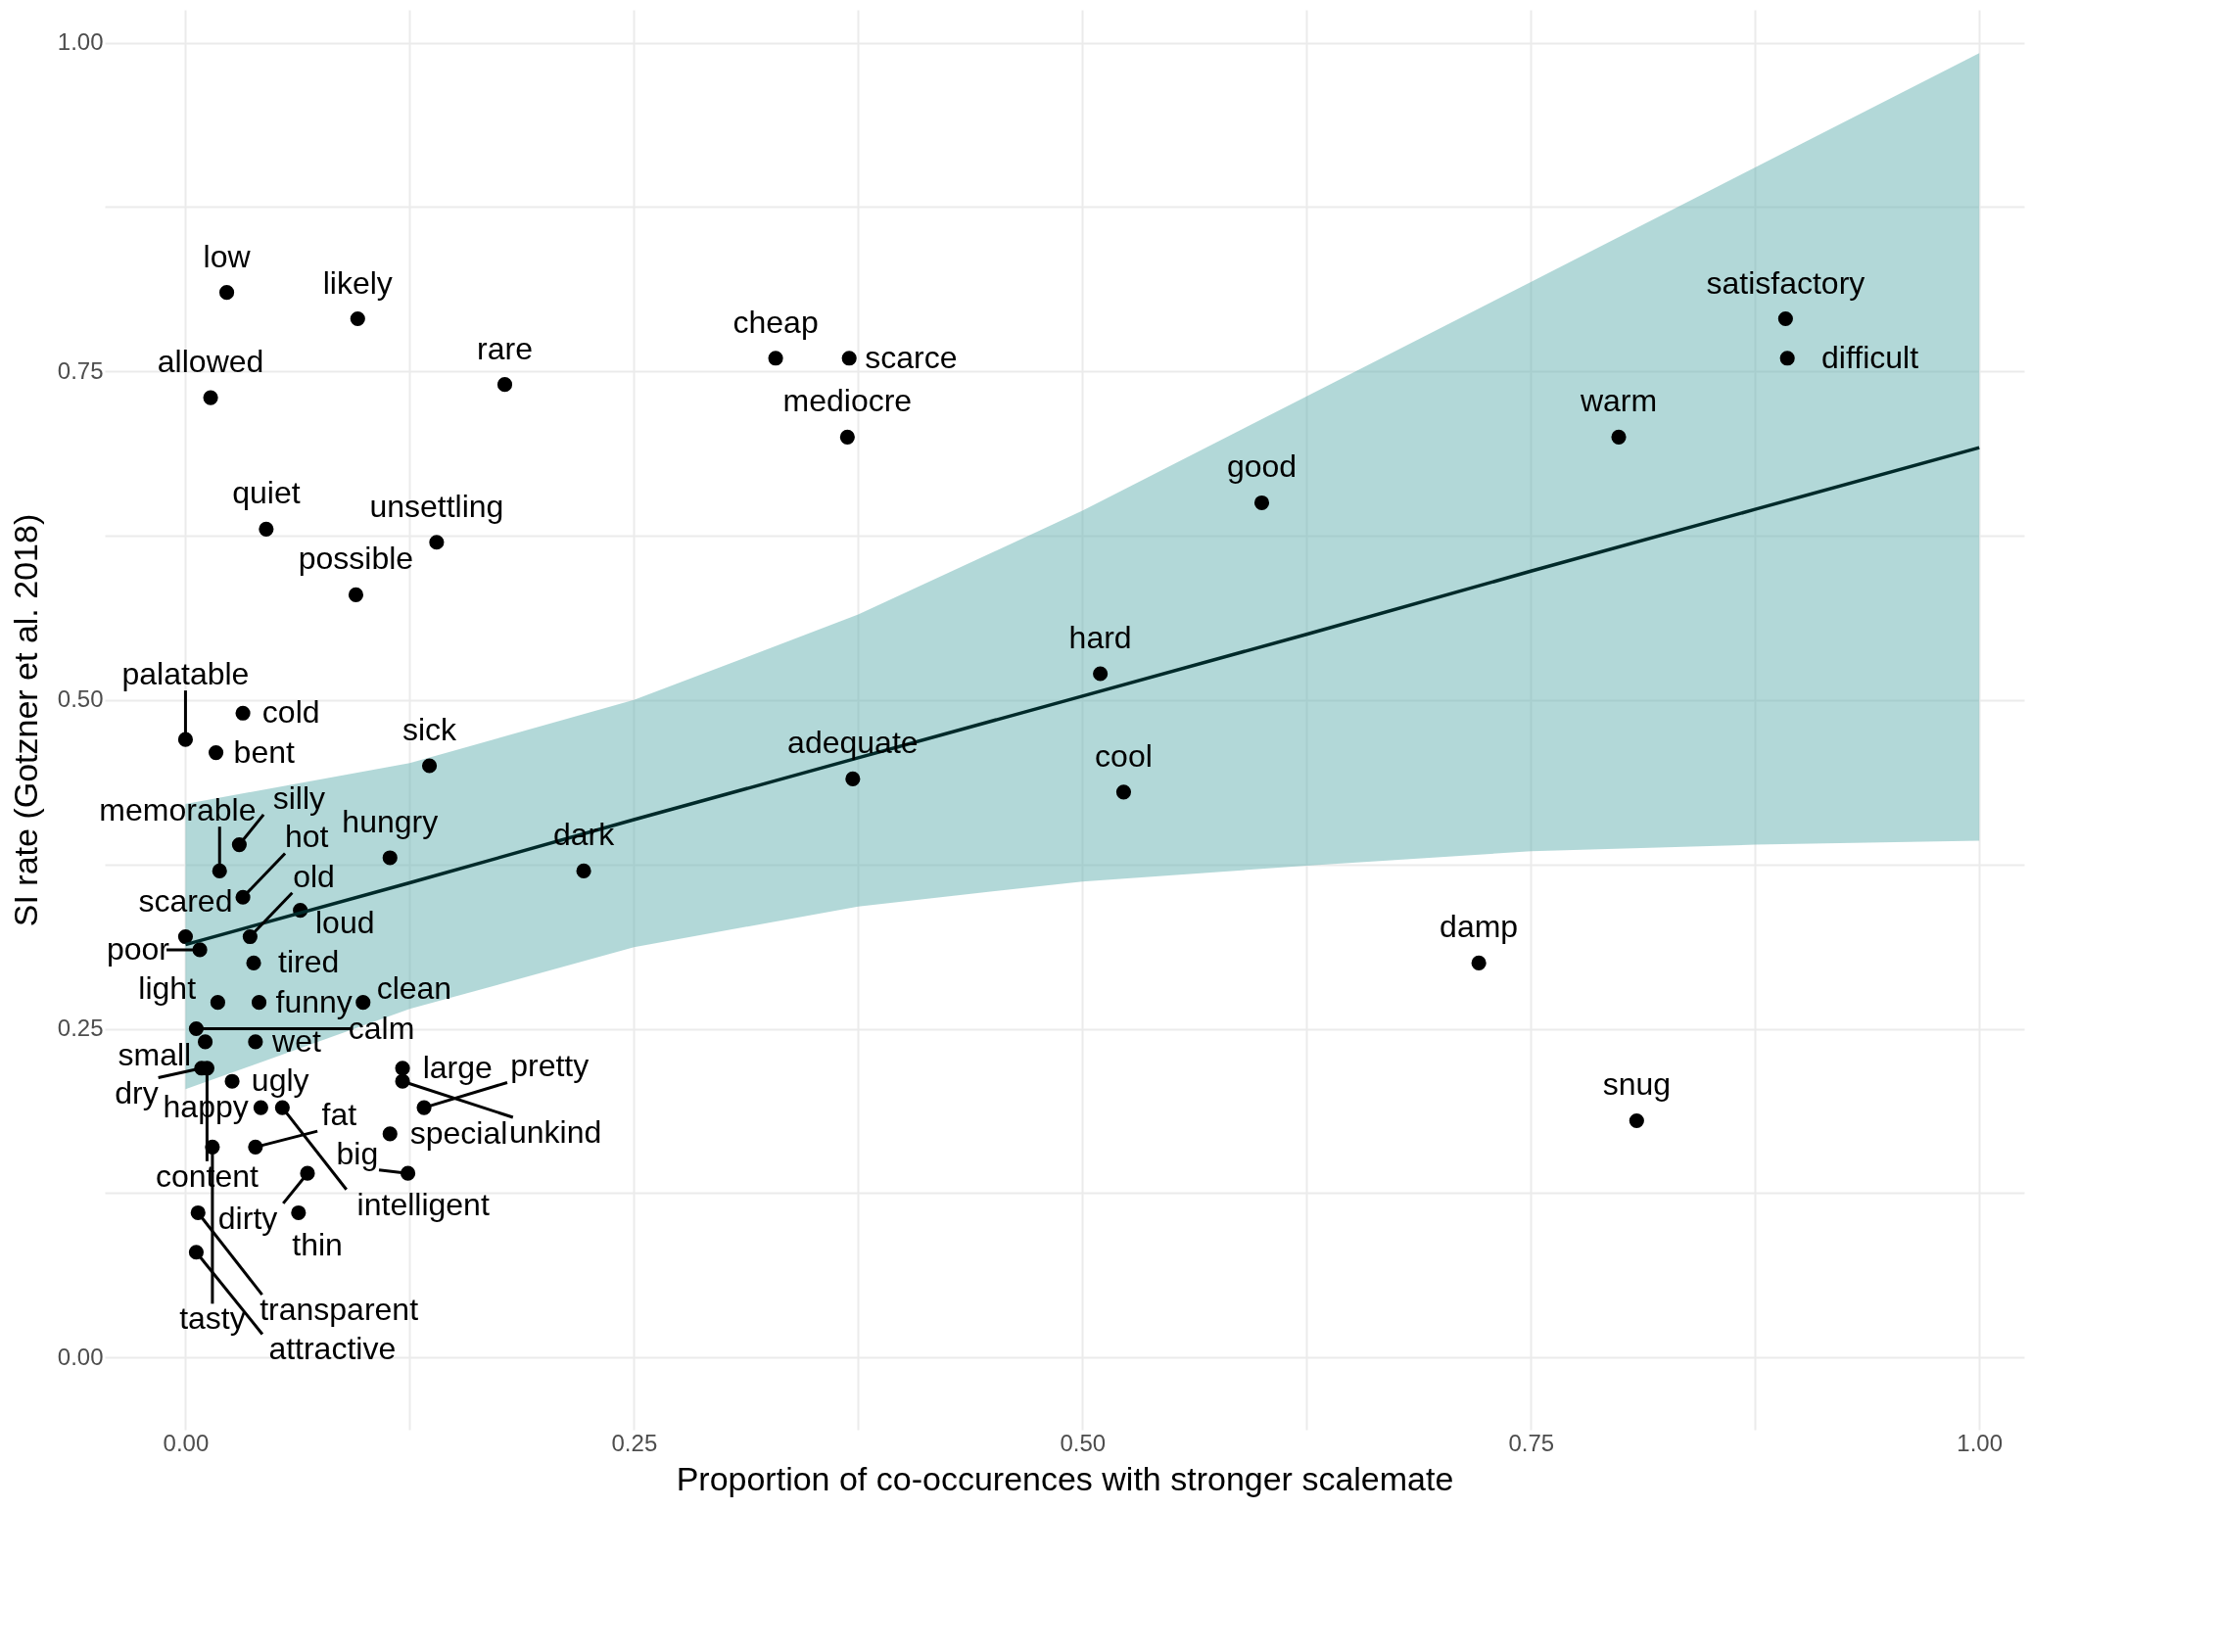 The width and height of the screenshot is (2219, 1652). What do you see at coordinates (430, 729) in the screenshot?
I see `annotation: sick` at bounding box center [430, 729].